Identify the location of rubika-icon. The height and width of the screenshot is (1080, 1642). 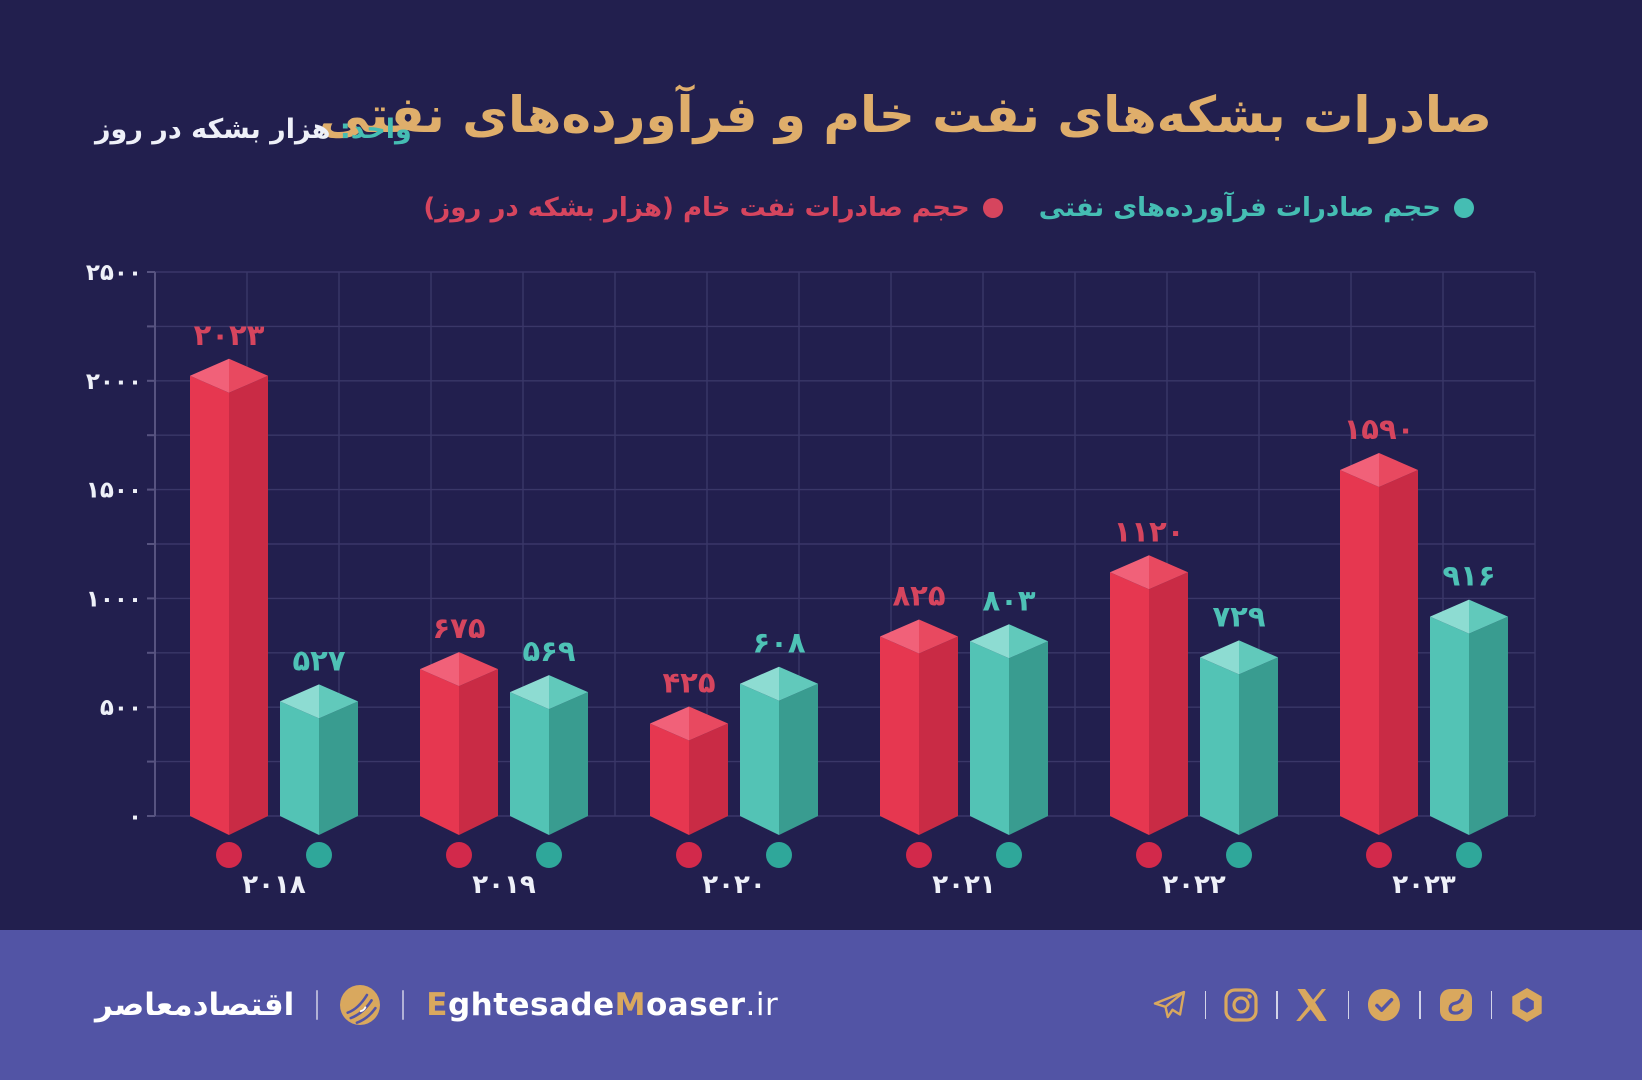
(1527, 1005).